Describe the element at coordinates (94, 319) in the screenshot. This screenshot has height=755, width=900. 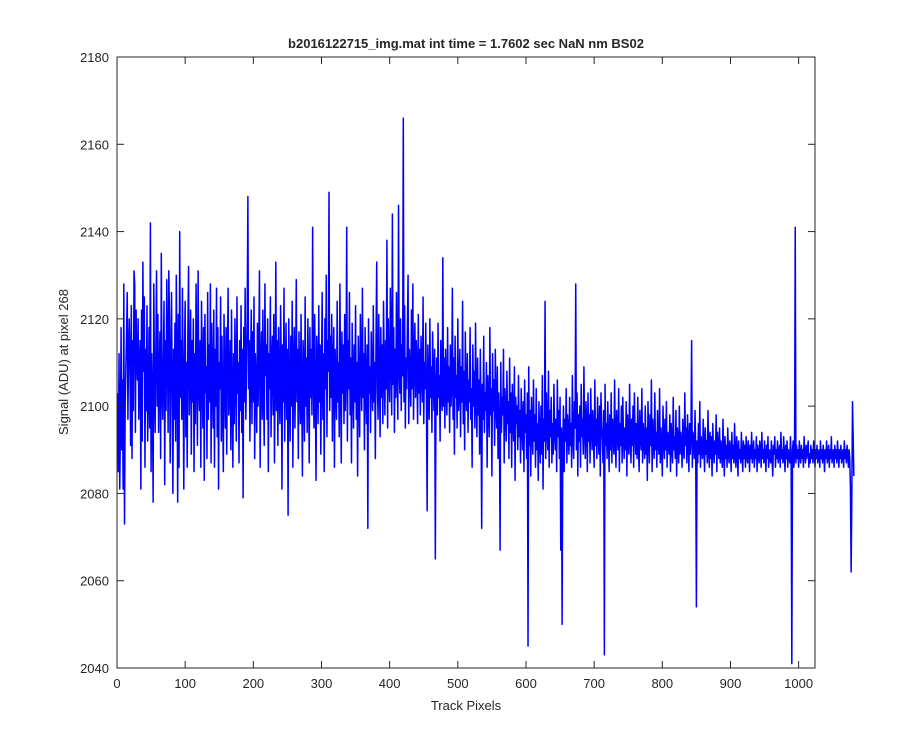
I see `y-tick-label-2120: 2120` at that location.